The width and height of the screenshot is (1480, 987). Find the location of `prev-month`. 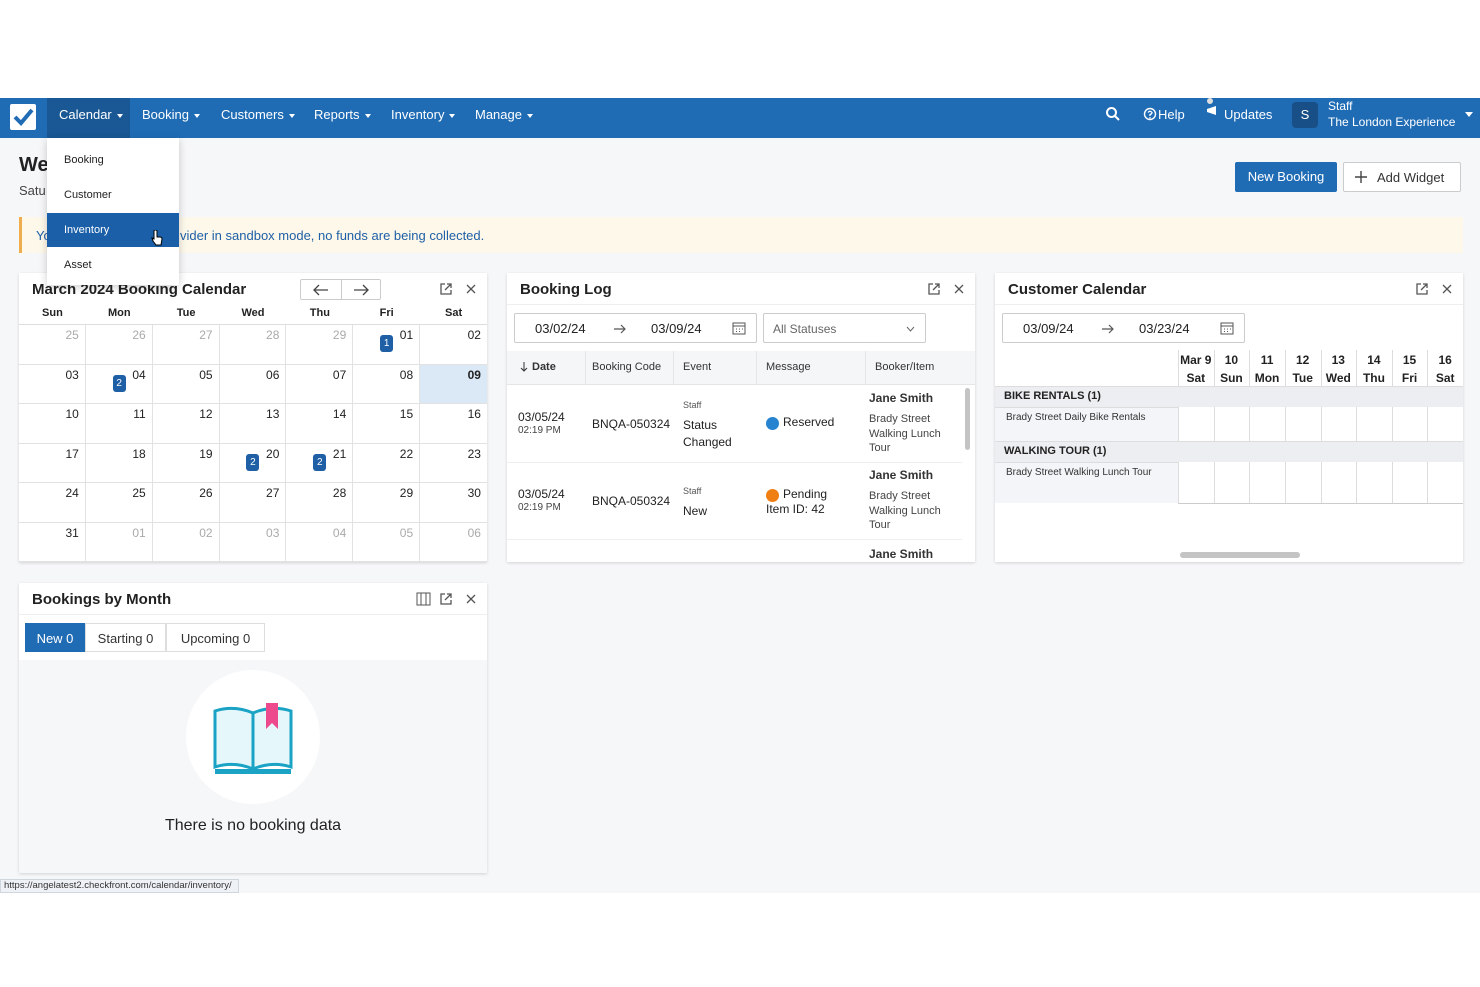

prev-month is located at coordinates (321, 290).